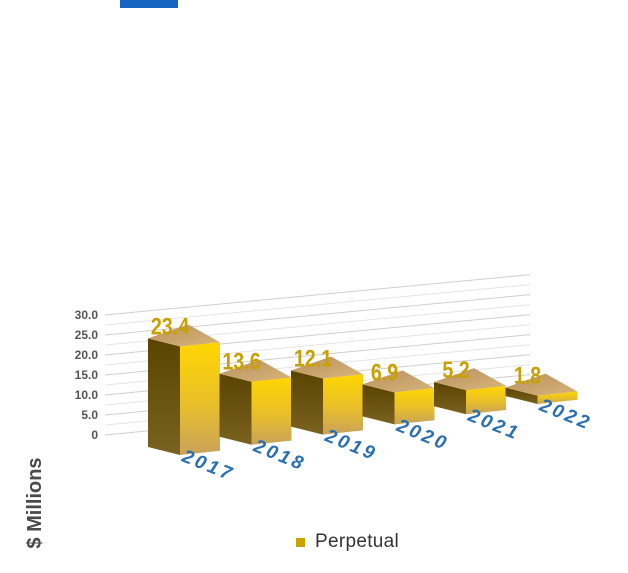  I want to click on y-tick-label: 20.0, so click(87, 355).